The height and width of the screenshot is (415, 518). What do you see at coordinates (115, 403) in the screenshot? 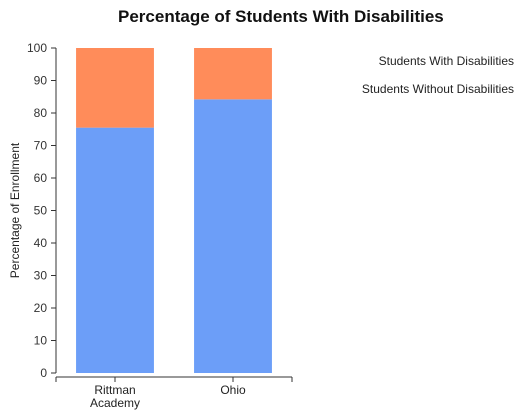
I see `x-tick-label: Academy` at bounding box center [115, 403].